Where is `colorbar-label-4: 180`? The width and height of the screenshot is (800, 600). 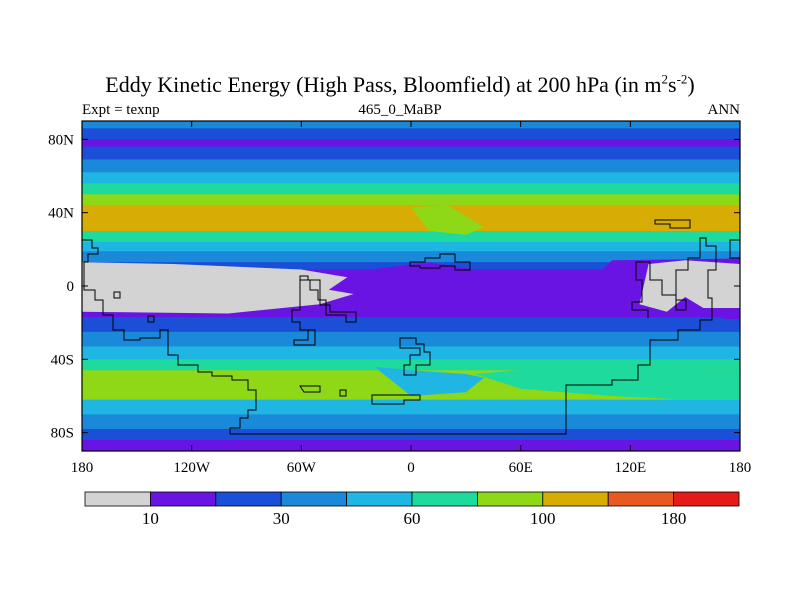
colorbar-label-4: 180 is located at coordinates (674, 518).